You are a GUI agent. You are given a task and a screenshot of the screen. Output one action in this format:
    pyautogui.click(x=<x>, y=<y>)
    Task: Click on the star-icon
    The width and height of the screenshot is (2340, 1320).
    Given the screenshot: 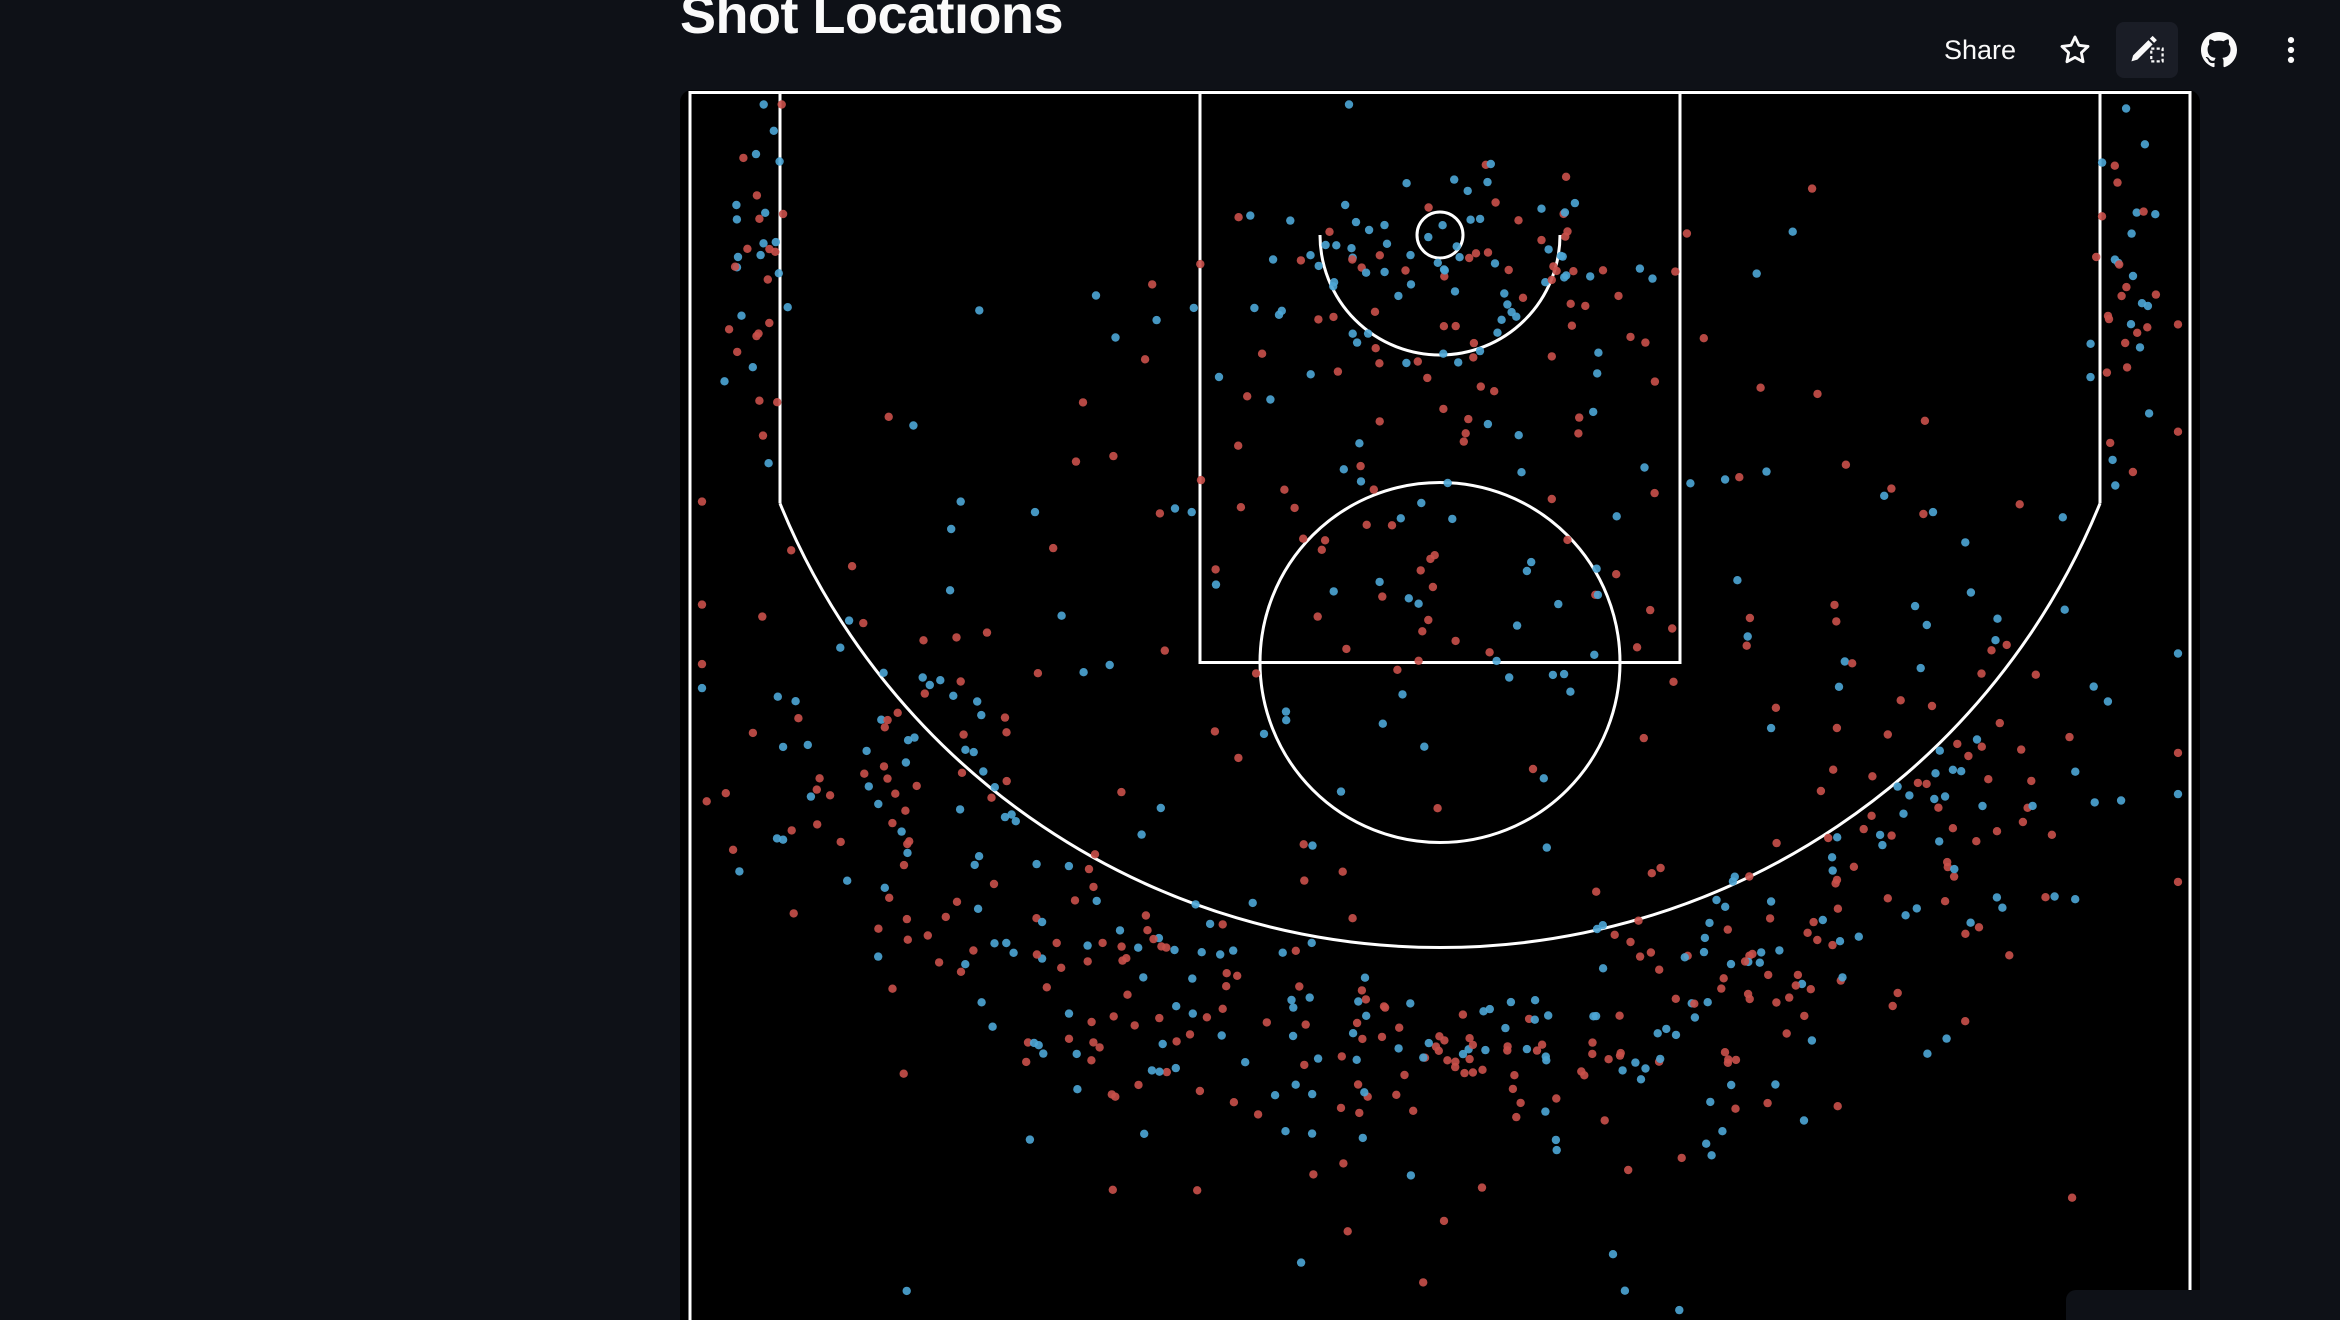 What is the action you would take?
    pyautogui.click(x=2075, y=50)
    